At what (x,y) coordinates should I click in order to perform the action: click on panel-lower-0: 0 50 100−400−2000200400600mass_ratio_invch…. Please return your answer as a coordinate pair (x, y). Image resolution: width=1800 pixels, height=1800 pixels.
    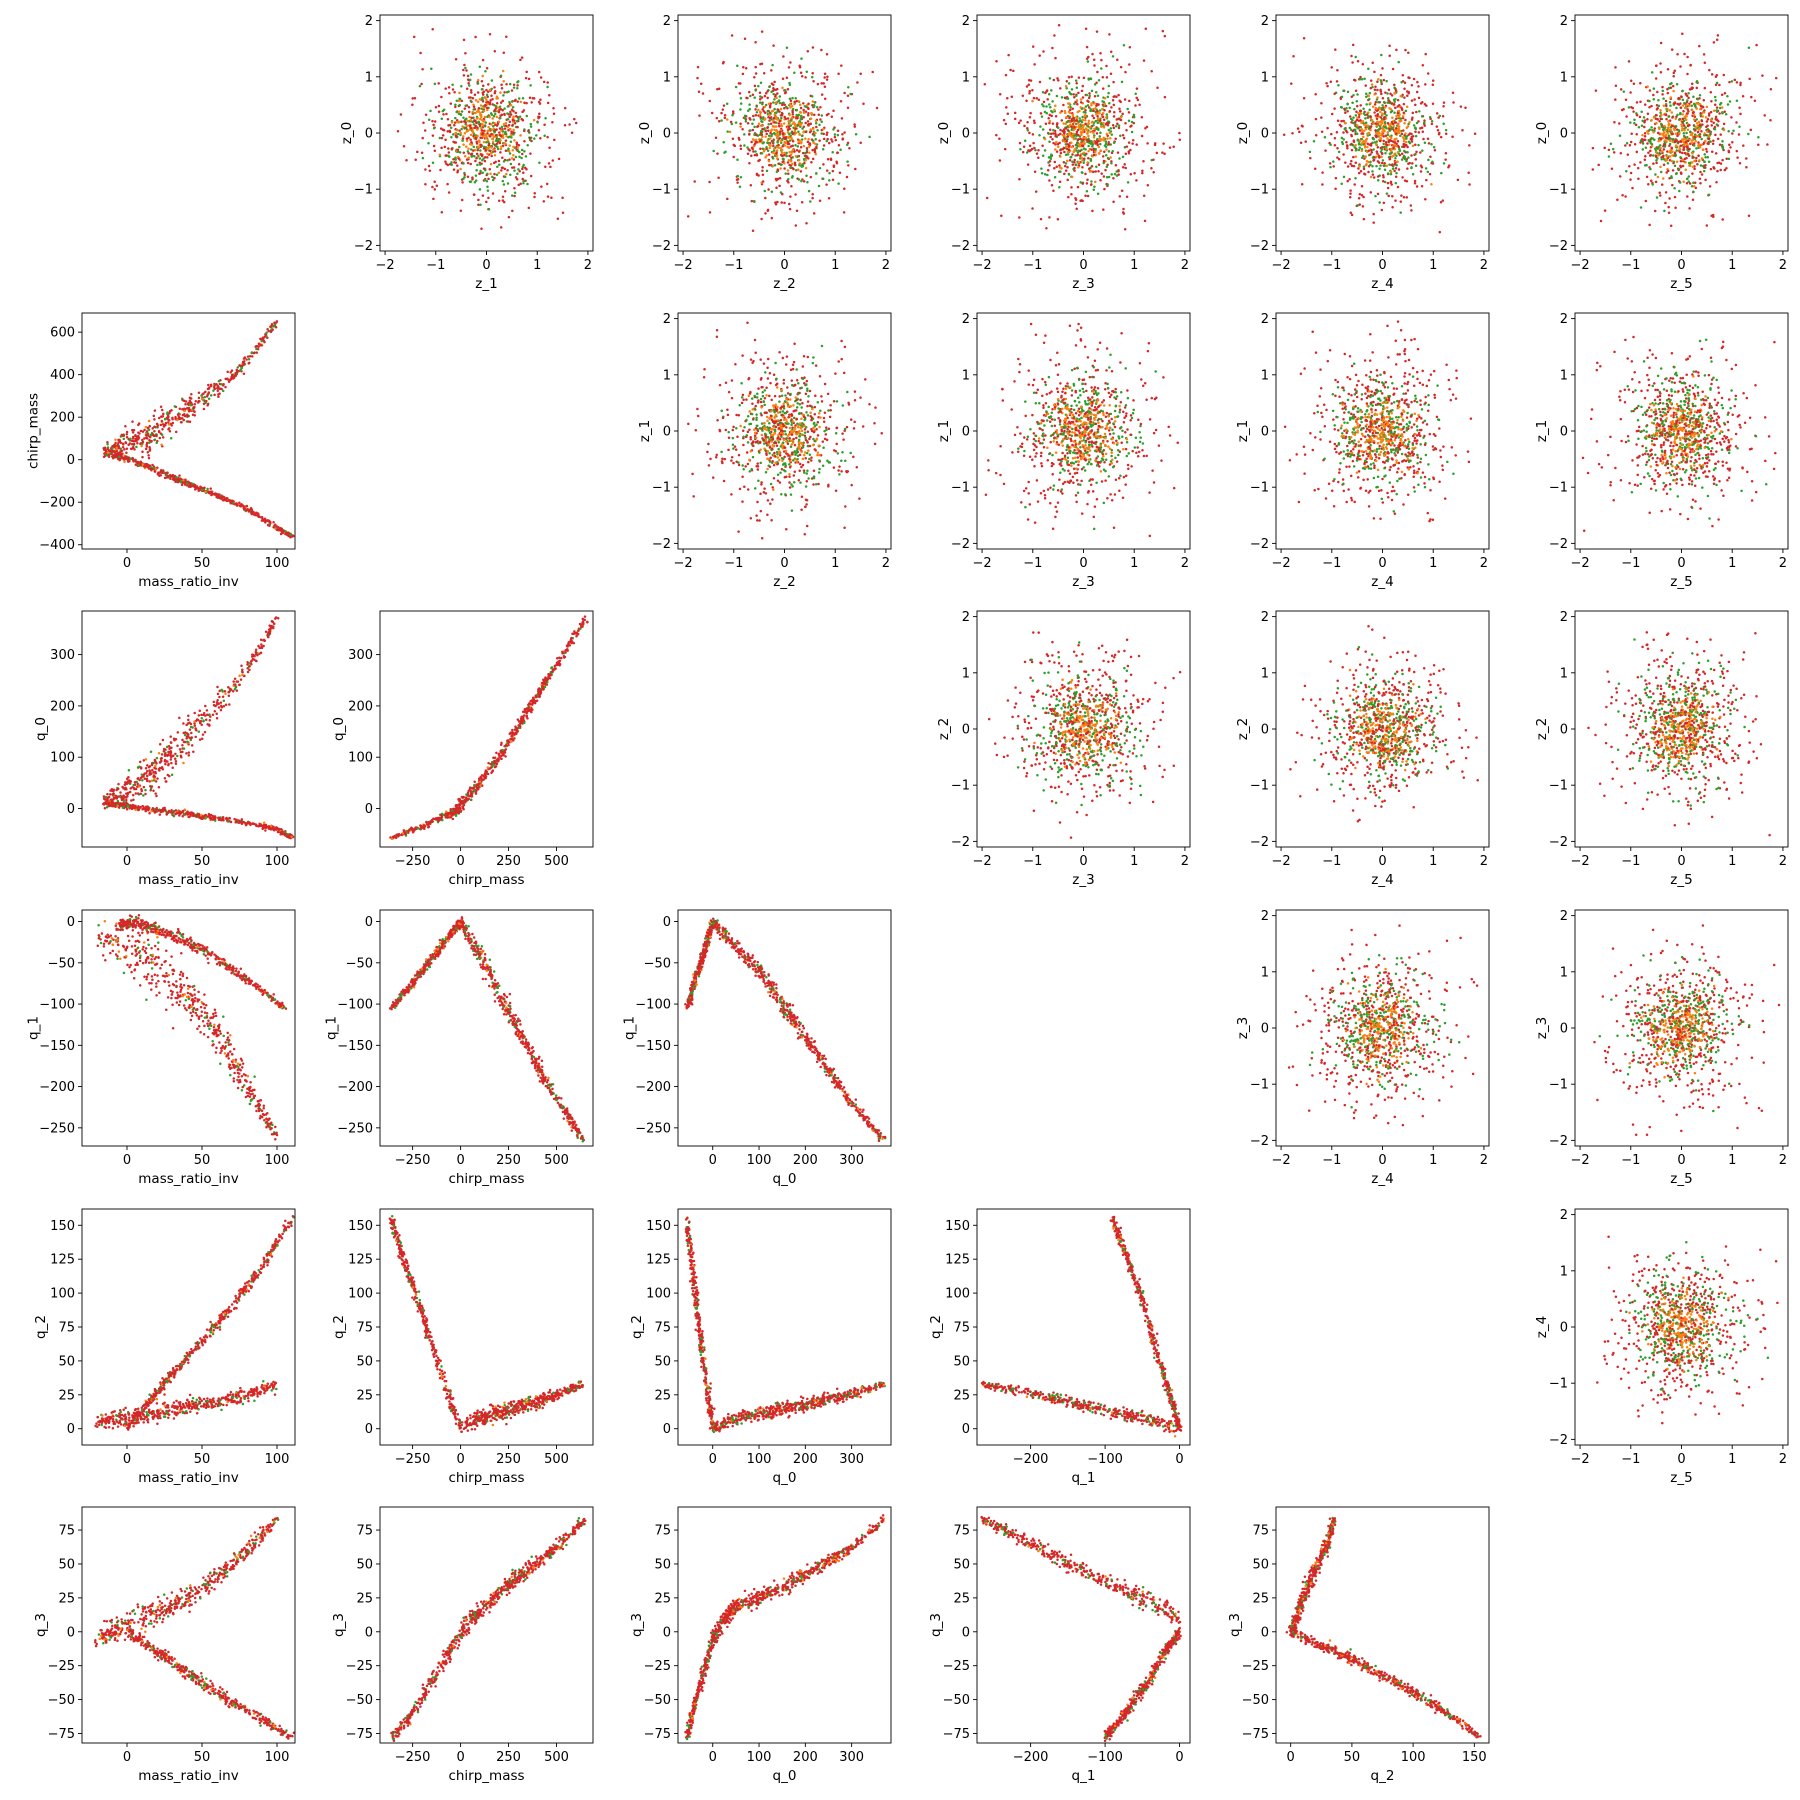
    Looking at the image, I should click on (161, 451).